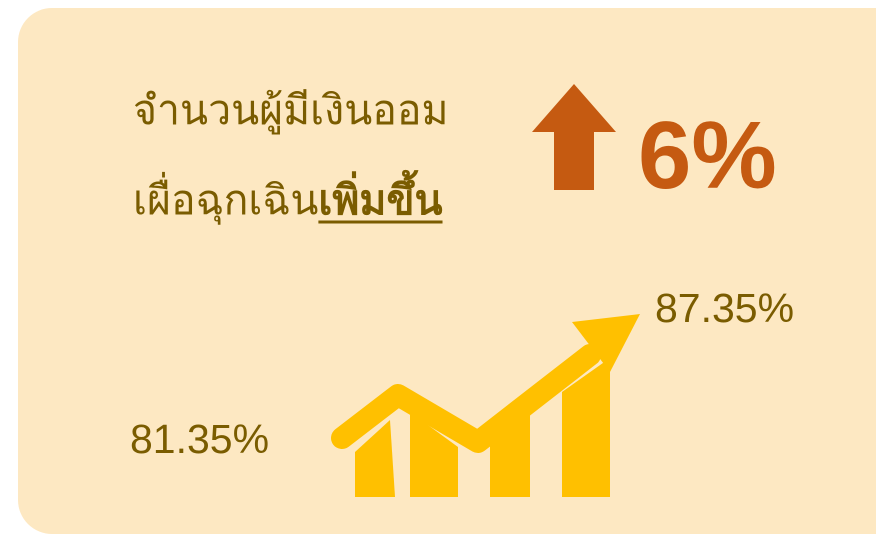 The image size is (876, 542). I want to click on heading-emphasis: เพิ่มขึ้น, so click(380, 196).